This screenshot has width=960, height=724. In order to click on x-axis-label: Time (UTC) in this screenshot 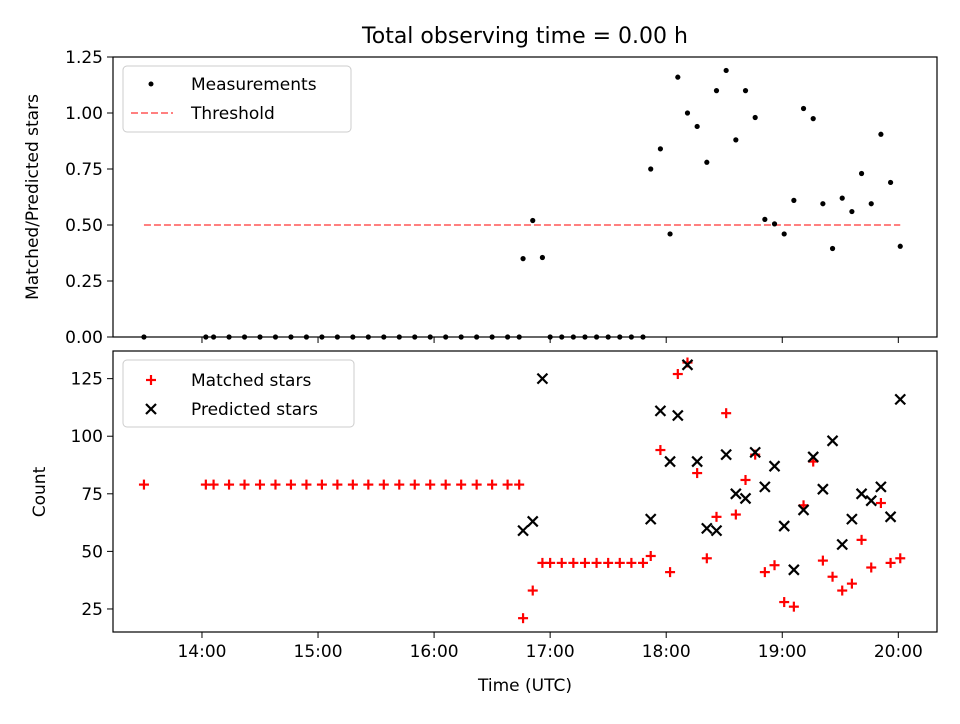, I will do `click(524, 686)`.